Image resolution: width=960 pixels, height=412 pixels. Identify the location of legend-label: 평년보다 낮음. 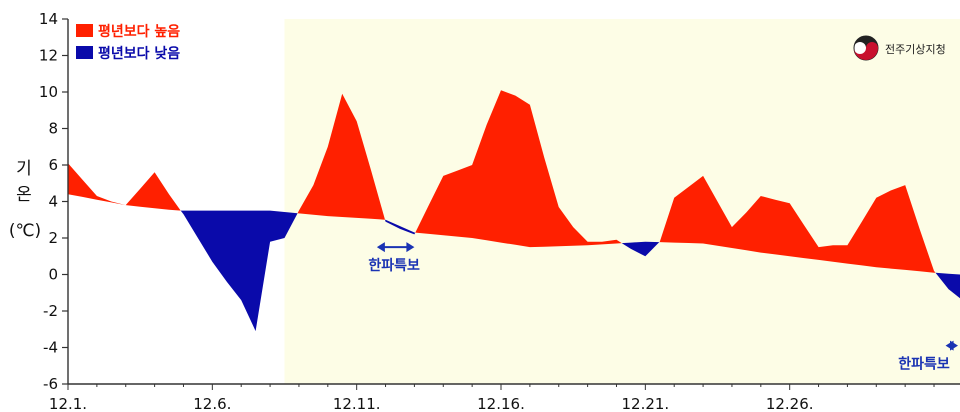
(139, 53).